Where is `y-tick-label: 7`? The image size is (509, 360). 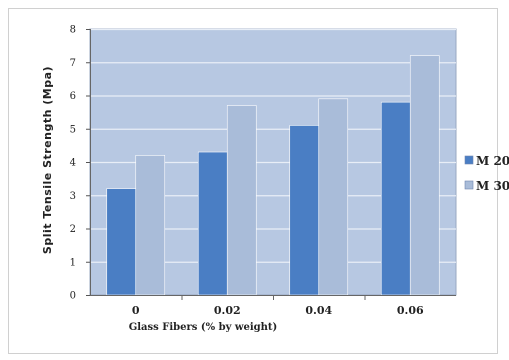
y-tick-label: 7 is located at coordinates (73, 63).